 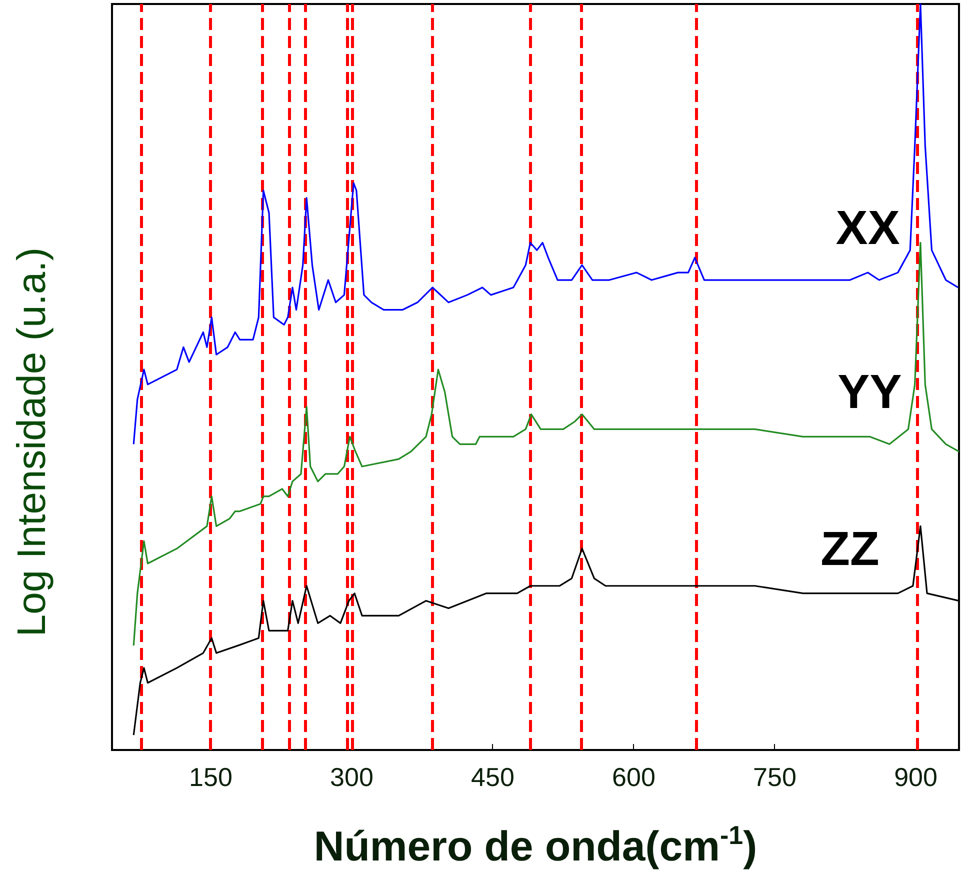 I want to click on x-tick-label: 450, so click(x=492, y=777).